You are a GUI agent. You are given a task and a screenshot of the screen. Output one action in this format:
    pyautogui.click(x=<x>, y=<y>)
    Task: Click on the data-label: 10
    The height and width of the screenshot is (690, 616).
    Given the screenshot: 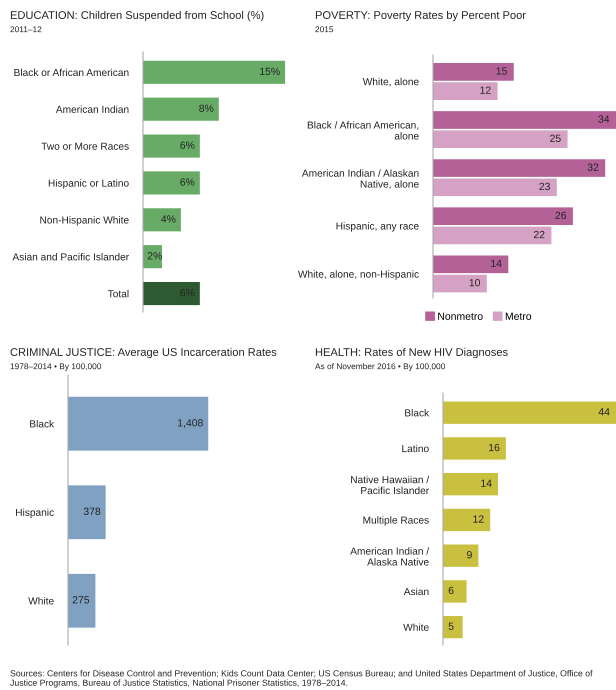 What is the action you would take?
    pyautogui.click(x=475, y=282)
    